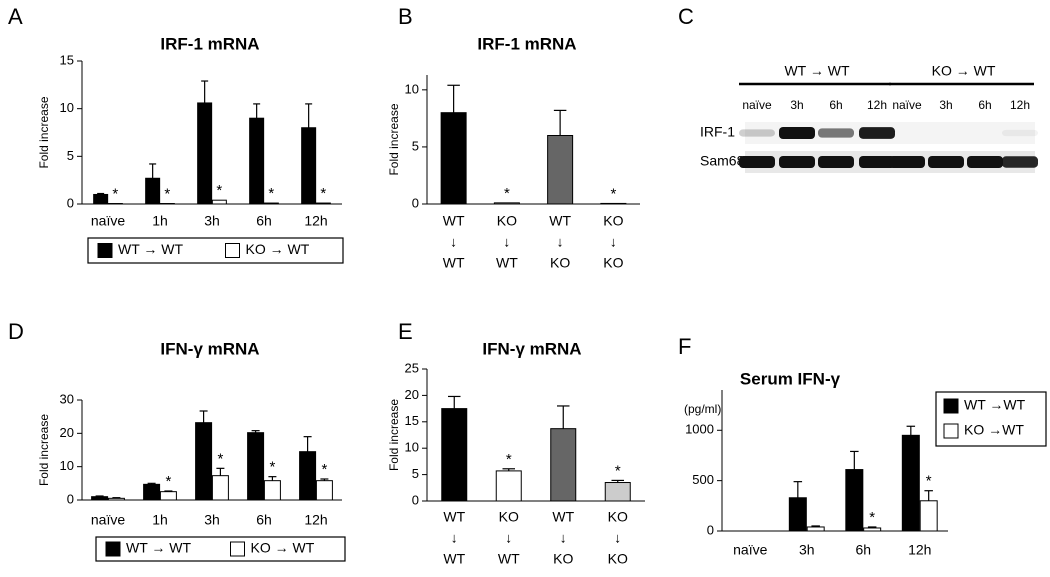 The width and height of the screenshot is (1050, 577). Describe the element at coordinates (702, 409) in the screenshot. I see `y-axis-label: (pg/ml)` at that location.